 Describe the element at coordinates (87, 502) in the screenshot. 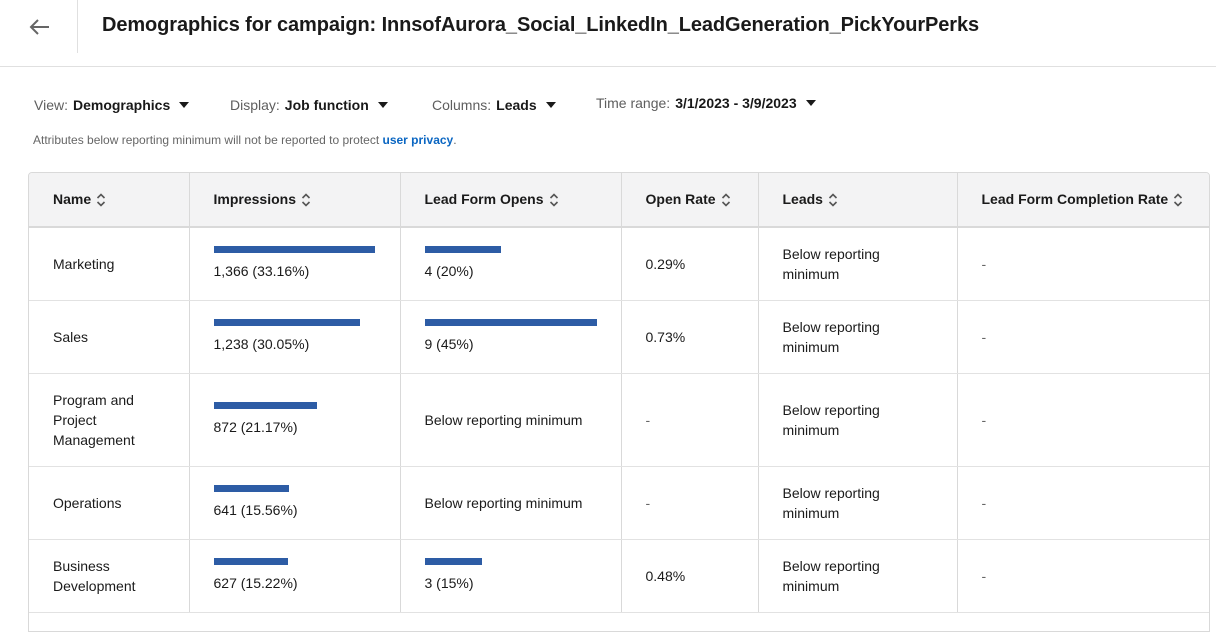

I see `name-cell-text: Operations` at that location.